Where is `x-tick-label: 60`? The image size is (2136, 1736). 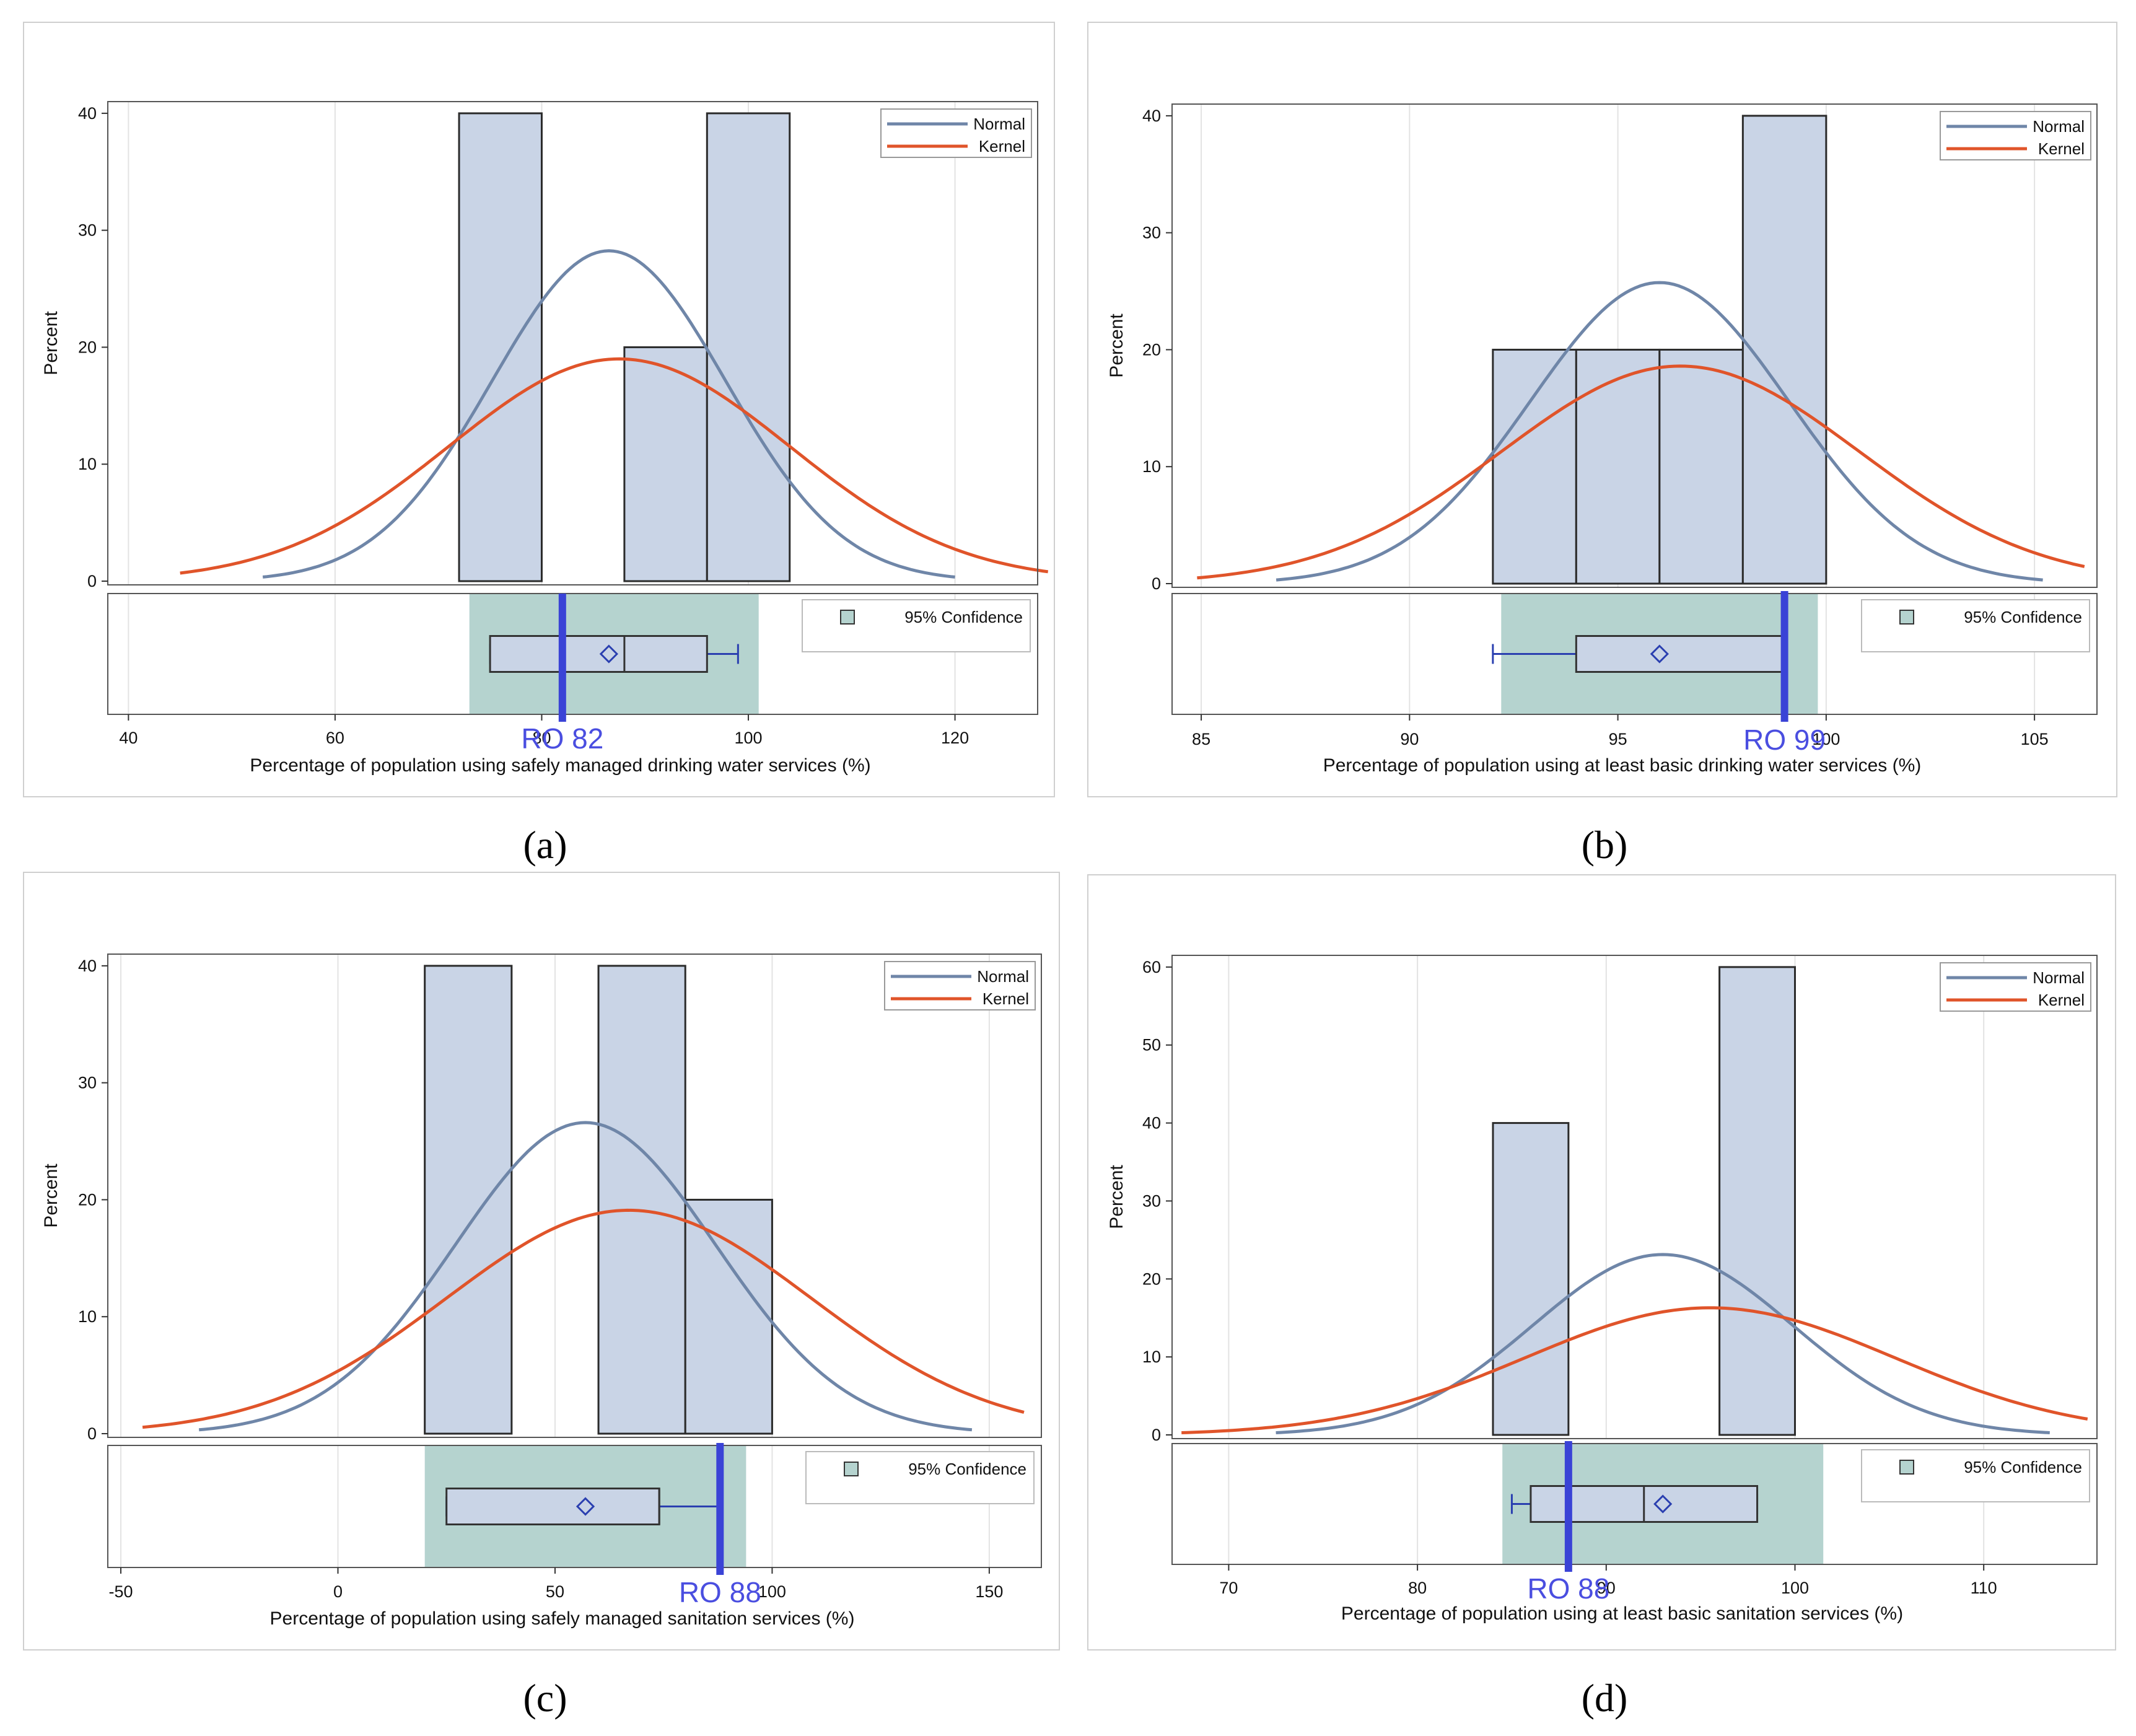 x-tick-label: 60 is located at coordinates (335, 738).